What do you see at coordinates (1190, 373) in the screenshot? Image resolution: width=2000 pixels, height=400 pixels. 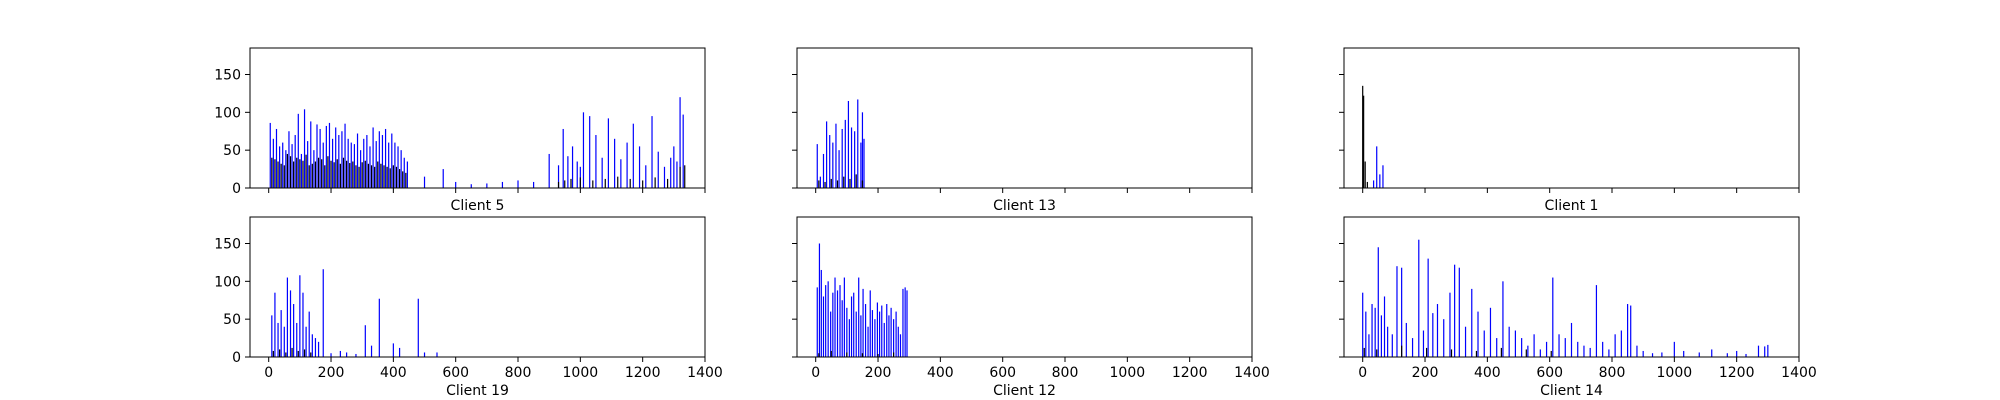 I see `x-tick-label: 1200` at bounding box center [1190, 373].